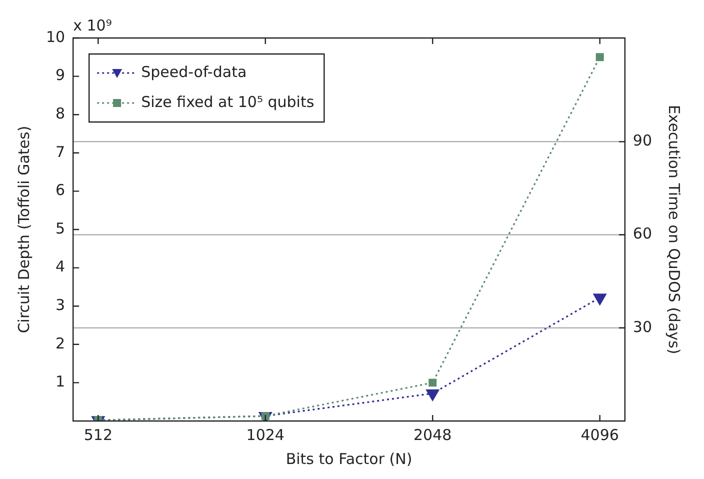  Describe the element at coordinates (227, 101) in the screenshot. I see `legend-label: Size fixed at 10⁵ qubits` at that location.